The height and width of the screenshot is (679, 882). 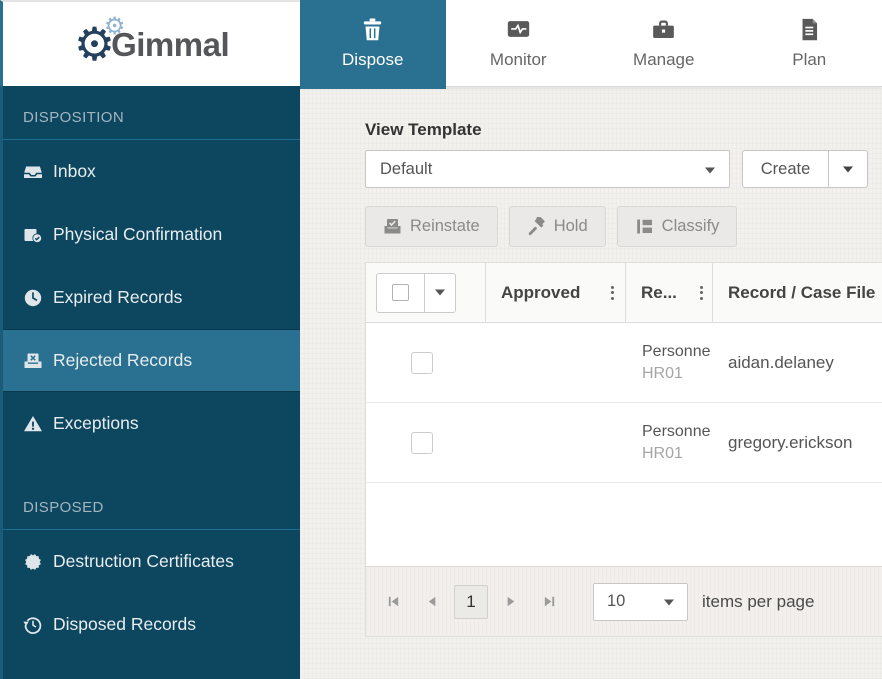 I want to click on briefcase-icon, so click(x=664, y=29).